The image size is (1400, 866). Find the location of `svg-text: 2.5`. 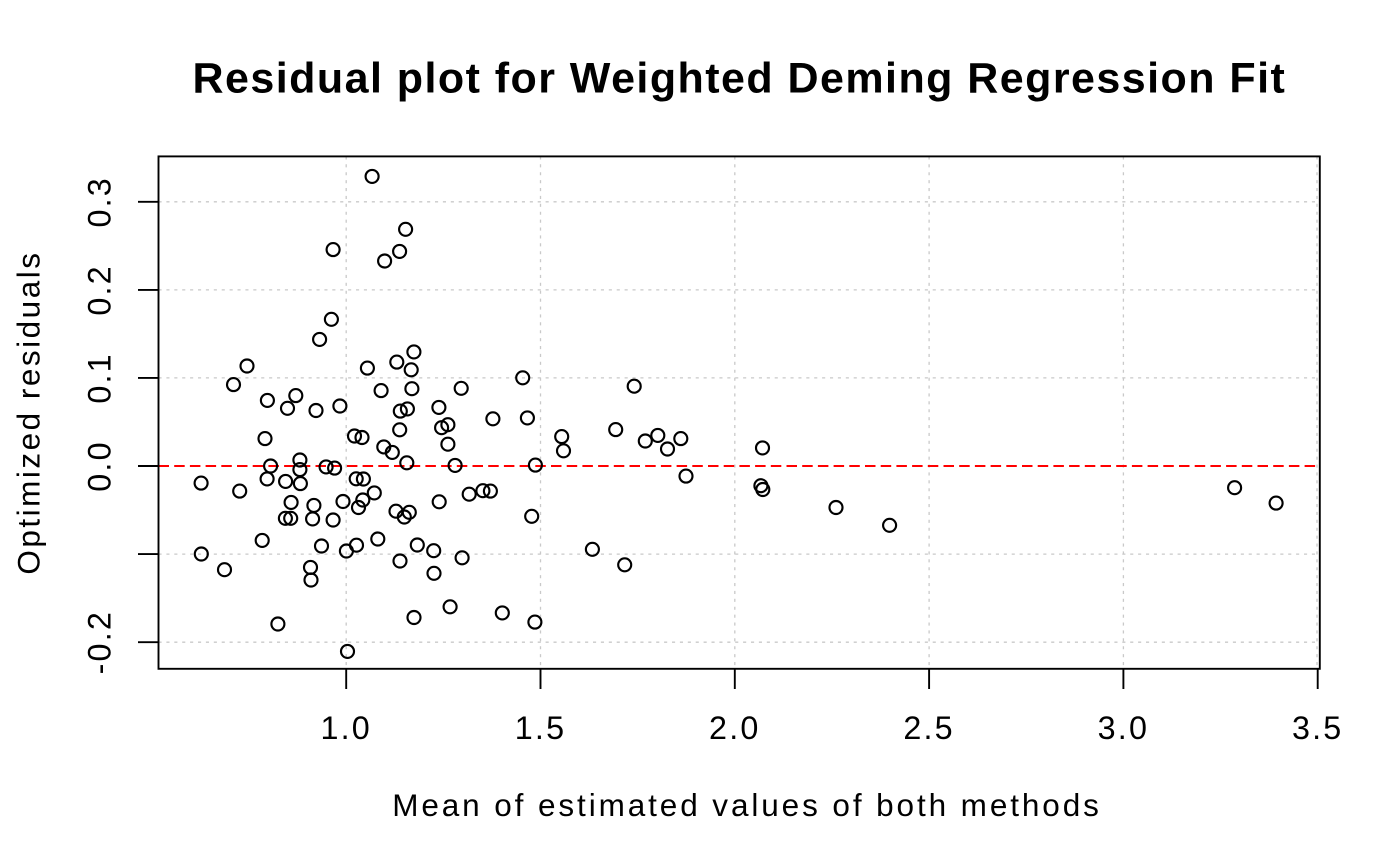

svg-text: 2.5 is located at coordinates (929, 728).